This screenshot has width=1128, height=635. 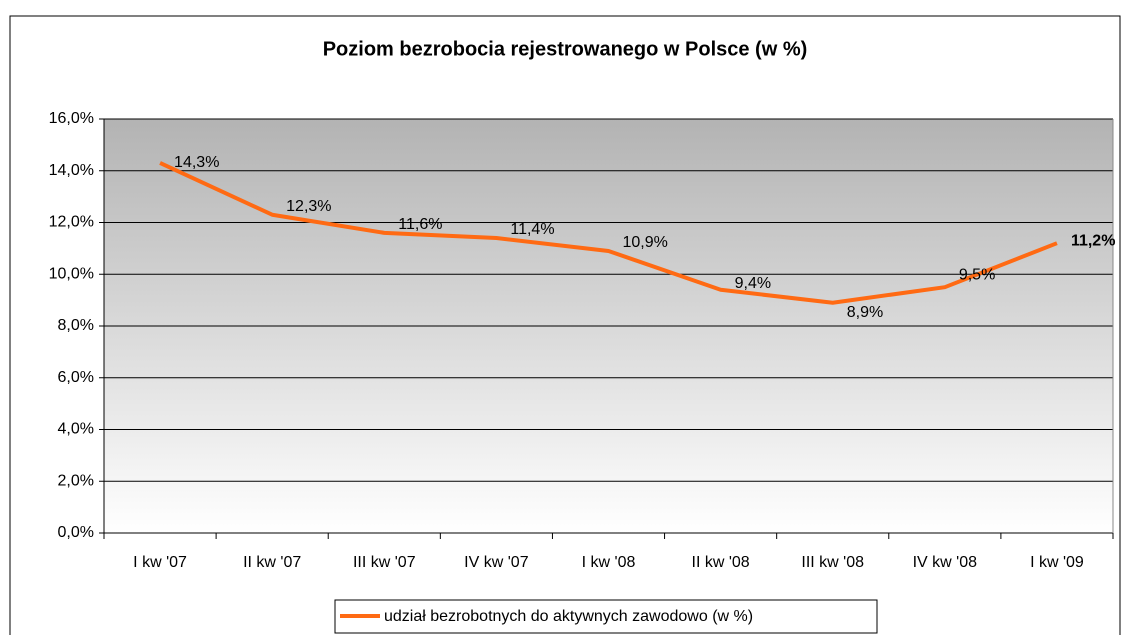 I want to click on y-tick-label: 12,0%, so click(x=71, y=222).